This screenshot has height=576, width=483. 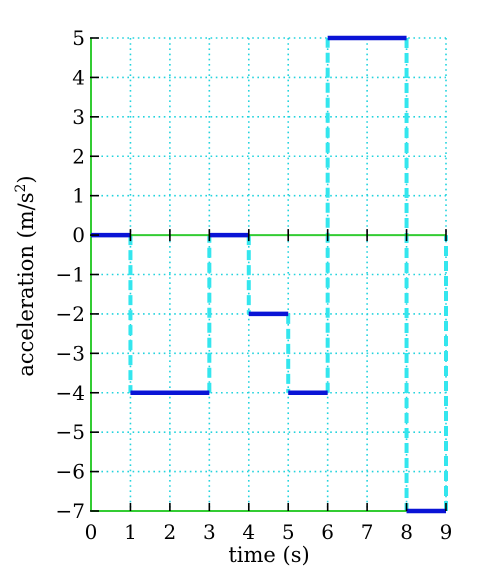 I want to click on y-tick-label--4: −4, so click(x=70, y=393).